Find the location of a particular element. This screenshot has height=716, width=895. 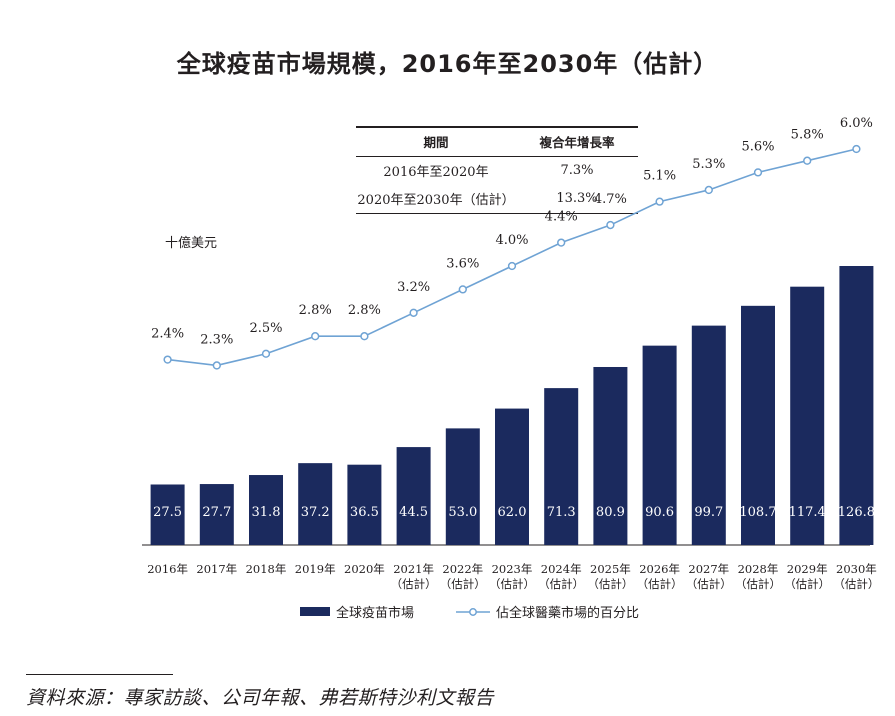

percent-label: 4.0% is located at coordinates (511, 240).